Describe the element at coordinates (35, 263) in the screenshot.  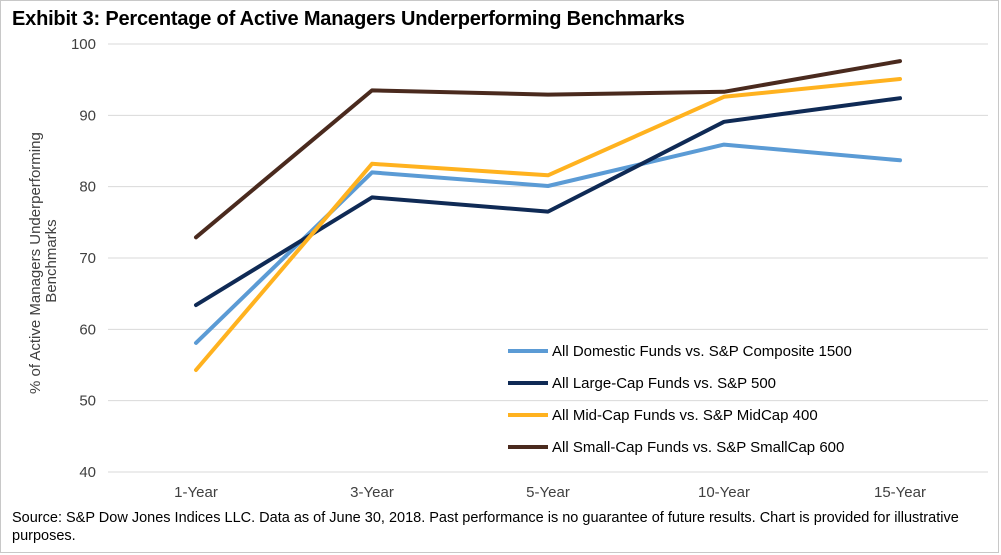
I see `y-axis-label-line-1: % of Active Managers Underperforming` at that location.